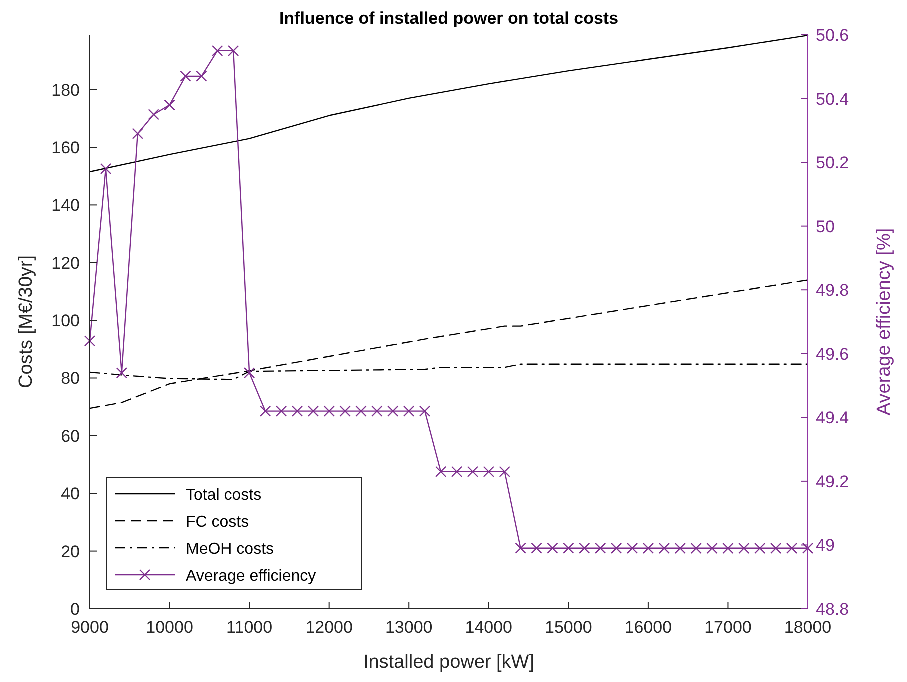  Describe the element at coordinates (90, 627) in the screenshot. I see `x-tick-label: 9000` at that location.